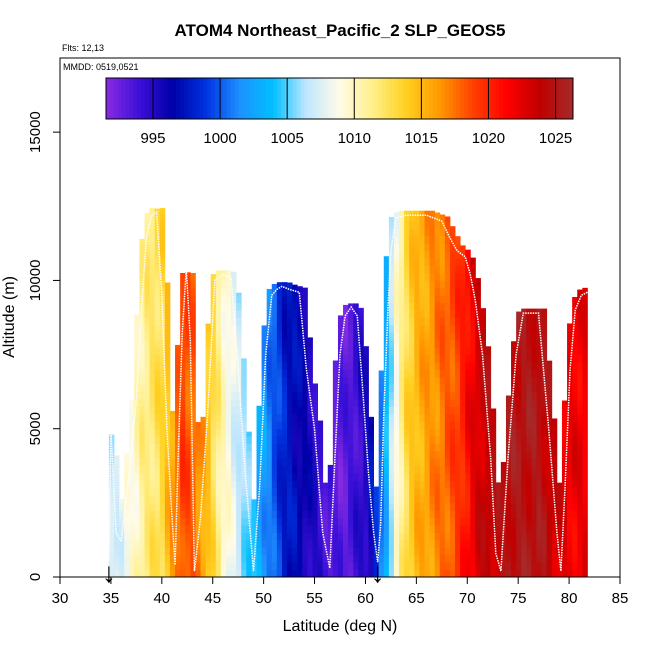 The image size is (650, 650). Describe the element at coordinates (35, 428) in the screenshot. I see `y-tick-label: 5000` at that location.